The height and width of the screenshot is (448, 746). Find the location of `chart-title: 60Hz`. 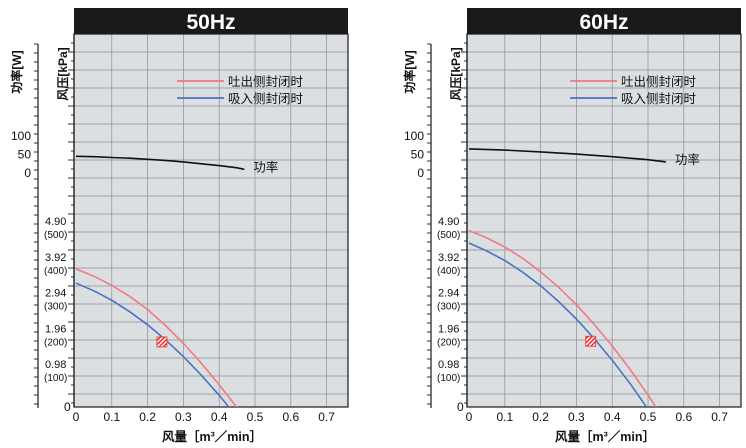

chart-title: 60Hz is located at coordinates (603, 22).